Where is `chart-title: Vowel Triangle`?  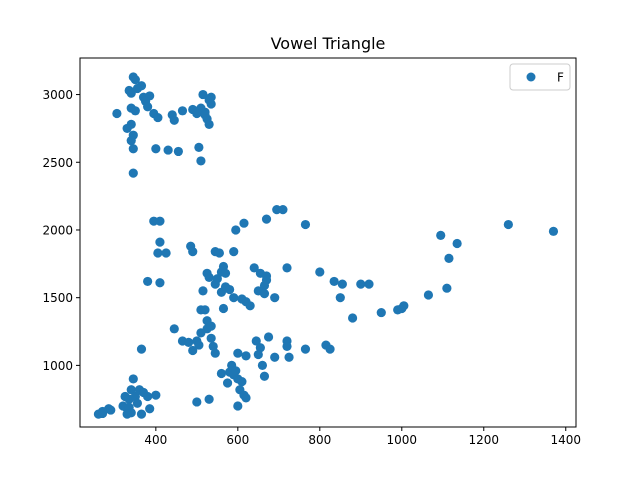
chart-title: Vowel Triangle is located at coordinates (328, 43).